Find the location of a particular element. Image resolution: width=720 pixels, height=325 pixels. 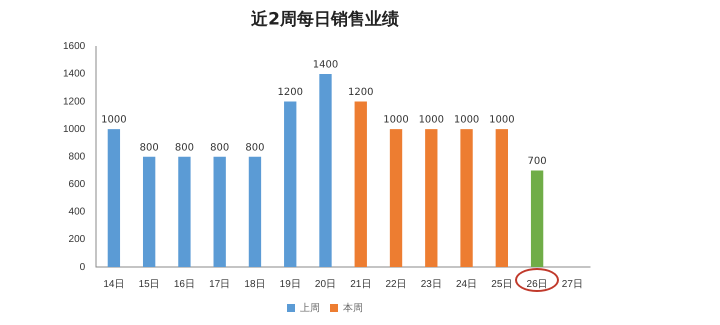

legend-label: 本周 is located at coordinates (353, 308).